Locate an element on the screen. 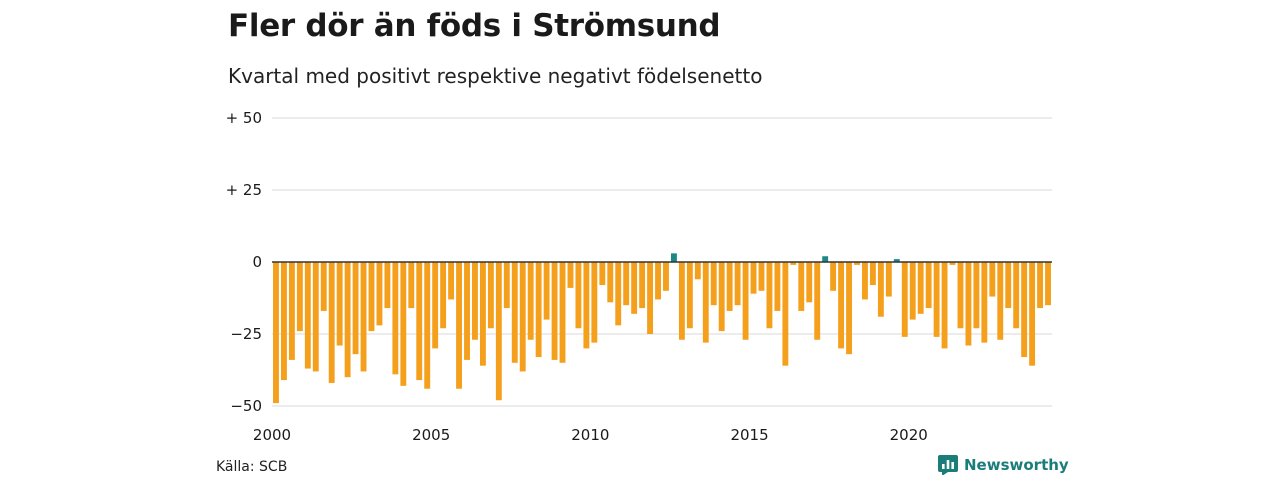  bar-2017-q2: 2017 Q2: 2 is located at coordinates (825, 259).